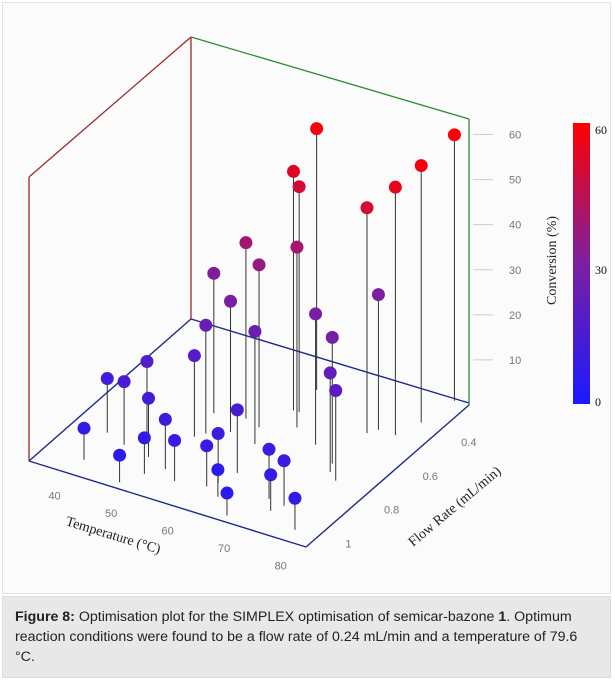 The image size is (615, 683). Describe the element at coordinates (515, 316) in the screenshot. I see `z-tick-label: 20` at that location.